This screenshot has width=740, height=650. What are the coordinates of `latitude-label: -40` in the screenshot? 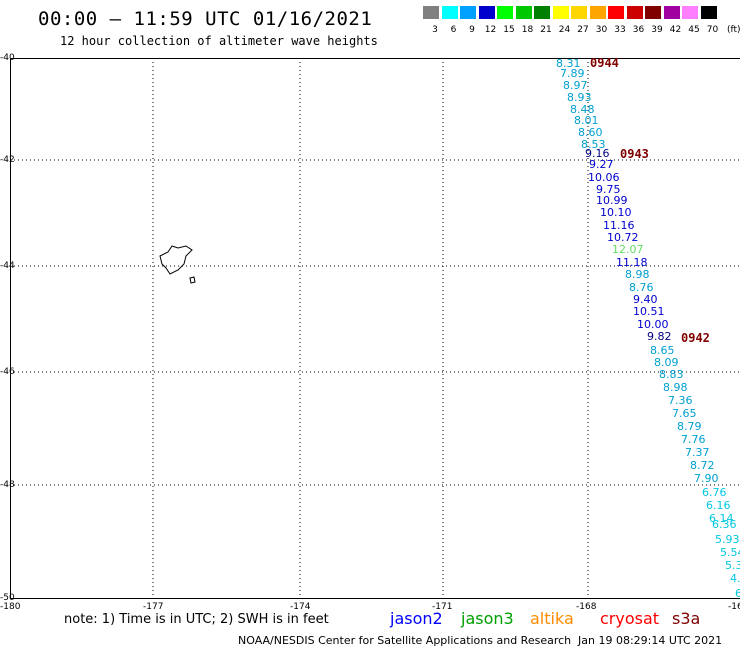 It's located at (7, 58).